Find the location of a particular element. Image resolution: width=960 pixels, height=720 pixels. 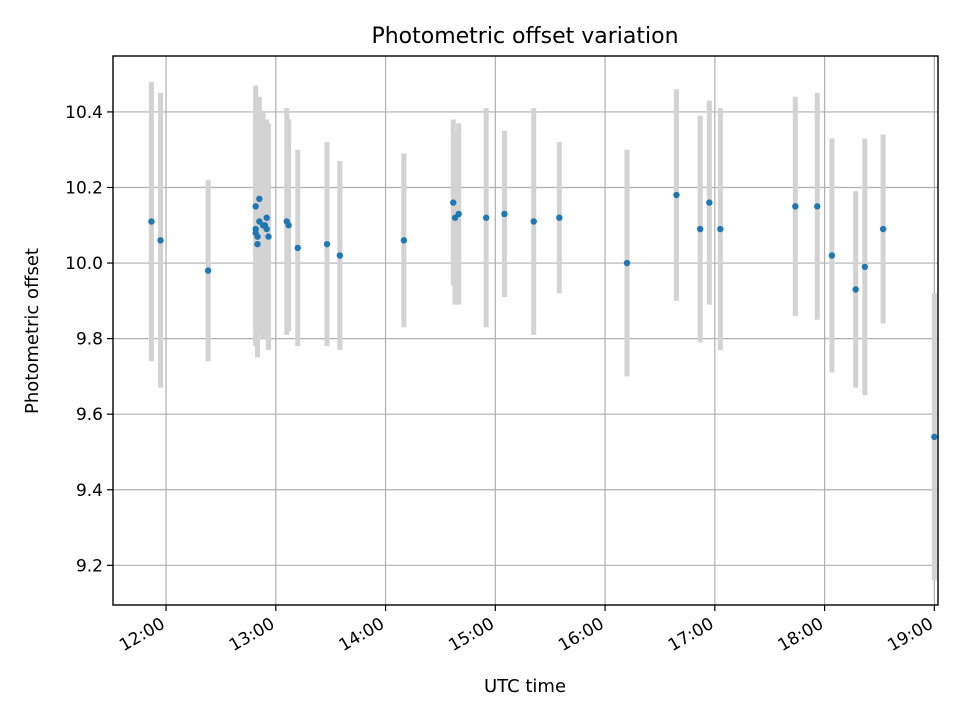

x-tick-label: 12:00 is located at coordinates (142, 635).